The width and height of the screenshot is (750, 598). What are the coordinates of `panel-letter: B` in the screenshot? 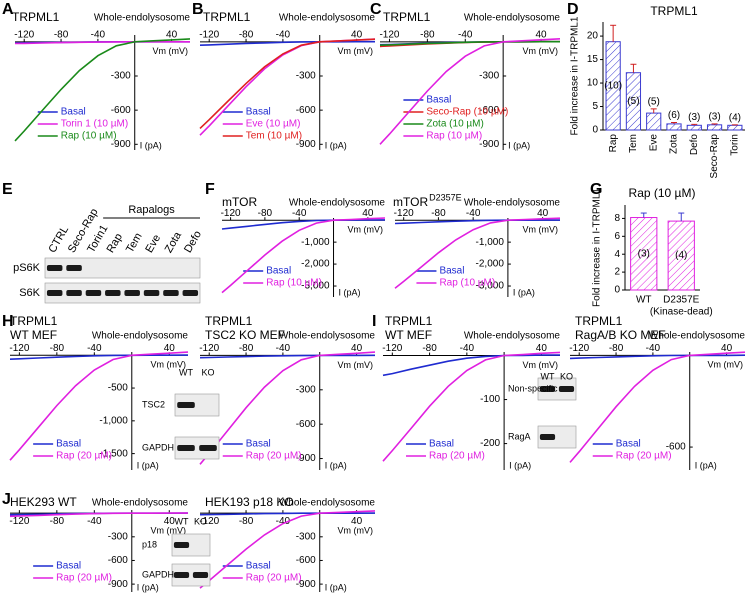 It's located at (198, 9).